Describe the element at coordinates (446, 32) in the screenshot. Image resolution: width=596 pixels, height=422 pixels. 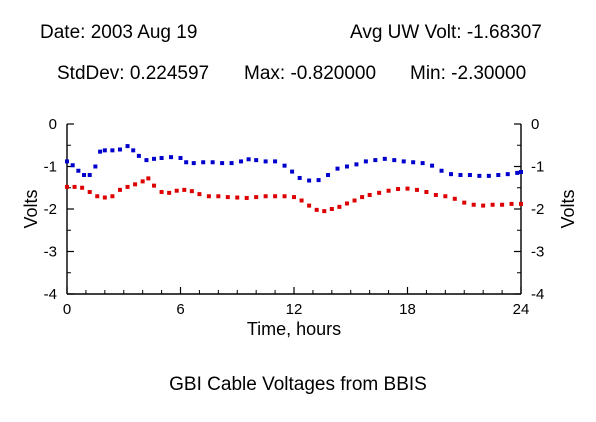
I see `header-avg-uw-volt: Avg UW Volt: -1.68307` at that location.